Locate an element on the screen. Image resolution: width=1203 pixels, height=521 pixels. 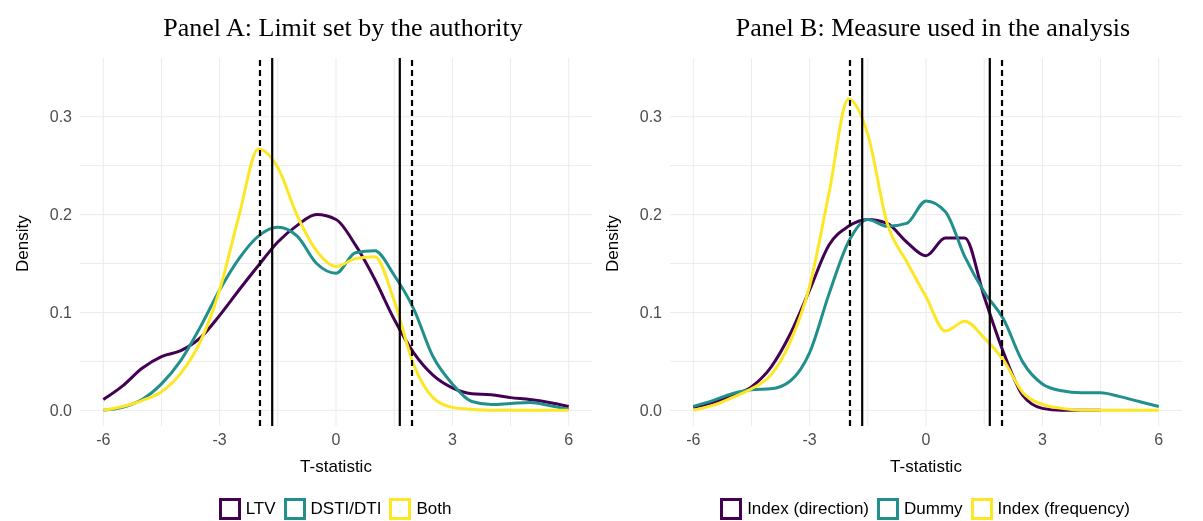
legend-label: DSTI/DTI is located at coordinates (346, 509).